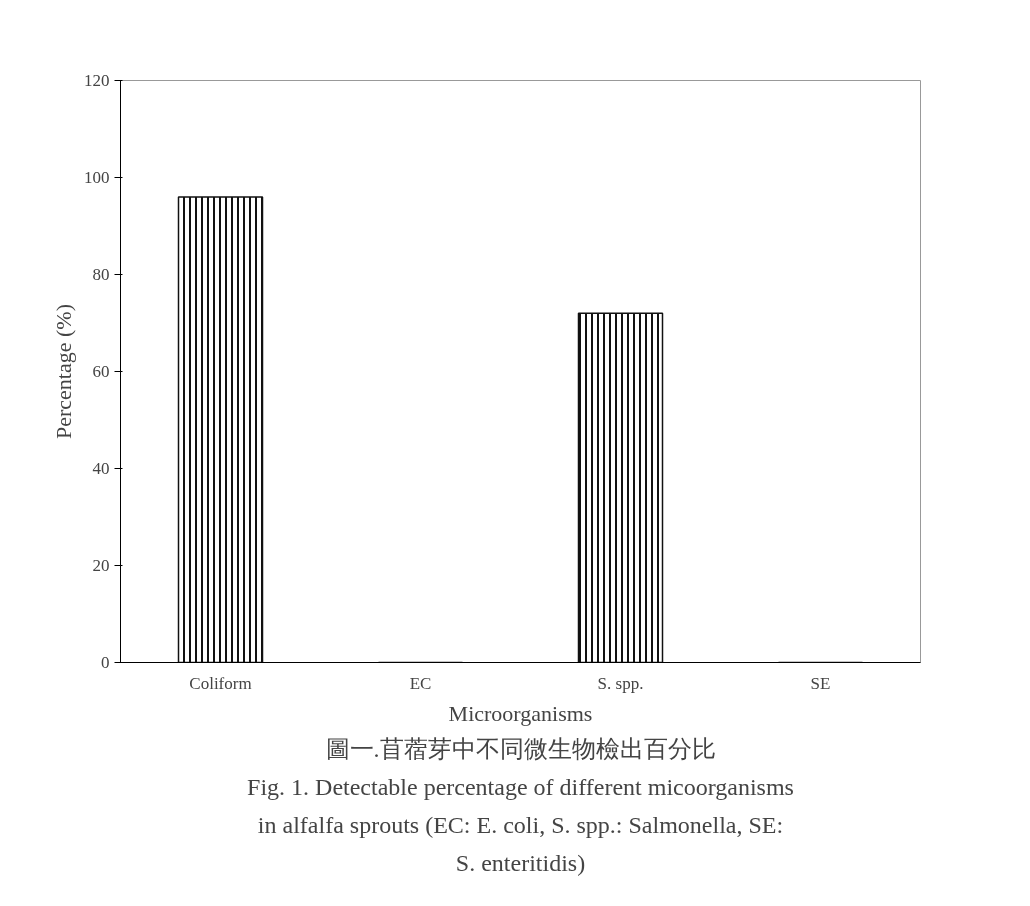 The height and width of the screenshot is (906, 1030). I want to click on caption: Fig. 1. Detectable percentage of different micoorganisms in alfalfa sprouts (EC: E. coli, S. spp.: Salmonella, SE: S. enteritidis), so click(520, 824).